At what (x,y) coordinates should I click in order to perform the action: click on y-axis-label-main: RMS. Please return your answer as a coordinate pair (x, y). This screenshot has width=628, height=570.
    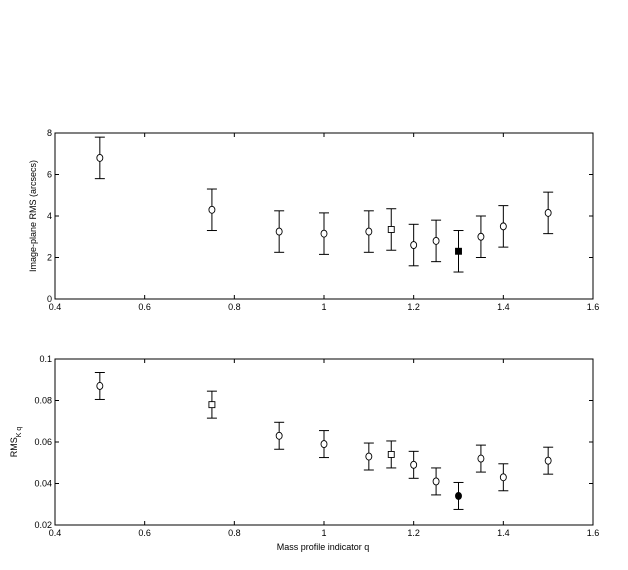
    Looking at the image, I should click on (14, 447).